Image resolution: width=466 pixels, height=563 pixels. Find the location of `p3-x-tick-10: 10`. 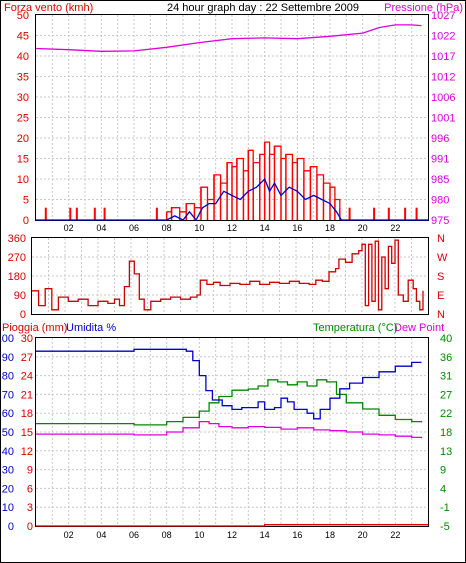

p3-x-tick-10: 10 is located at coordinates (199, 535).